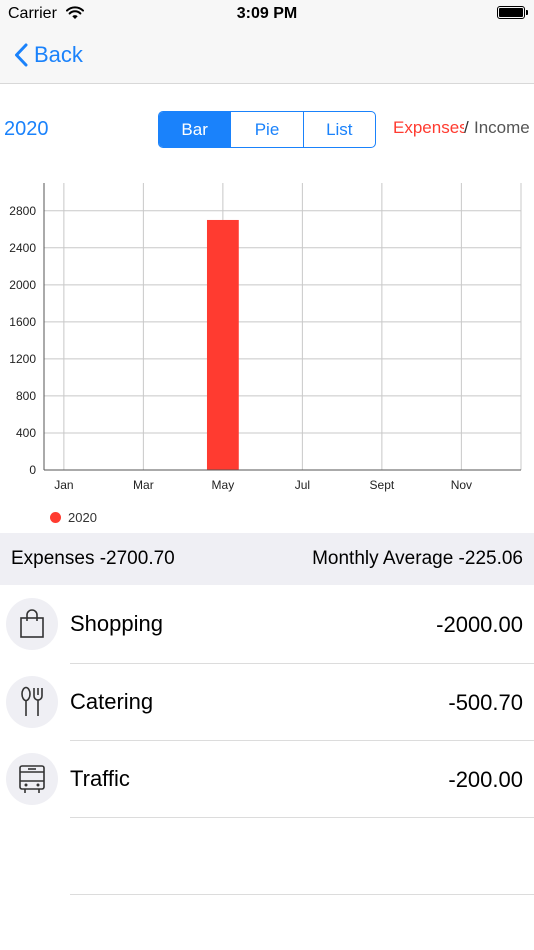  I want to click on x-tick-label: Jul, so click(302, 485).